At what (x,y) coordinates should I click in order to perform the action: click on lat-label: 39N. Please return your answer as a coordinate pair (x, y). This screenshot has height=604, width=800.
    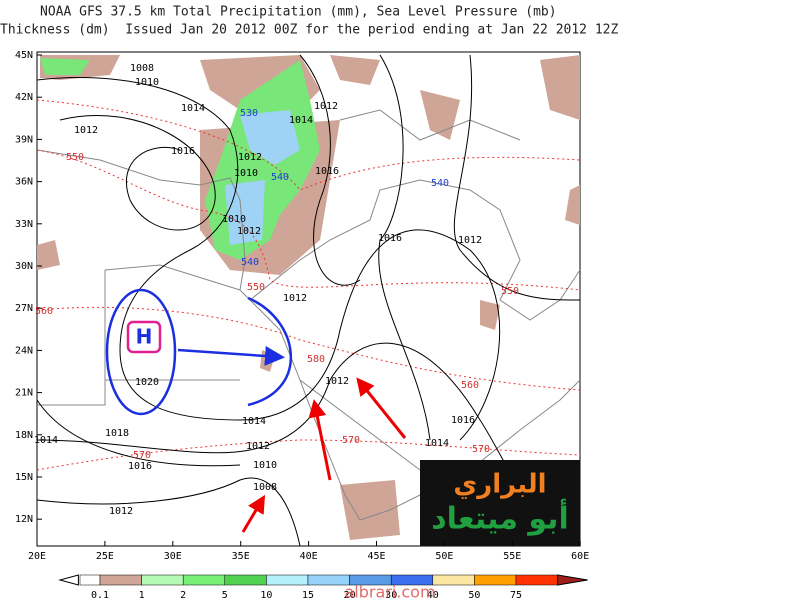
    Looking at the image, I should click on (24, 139).